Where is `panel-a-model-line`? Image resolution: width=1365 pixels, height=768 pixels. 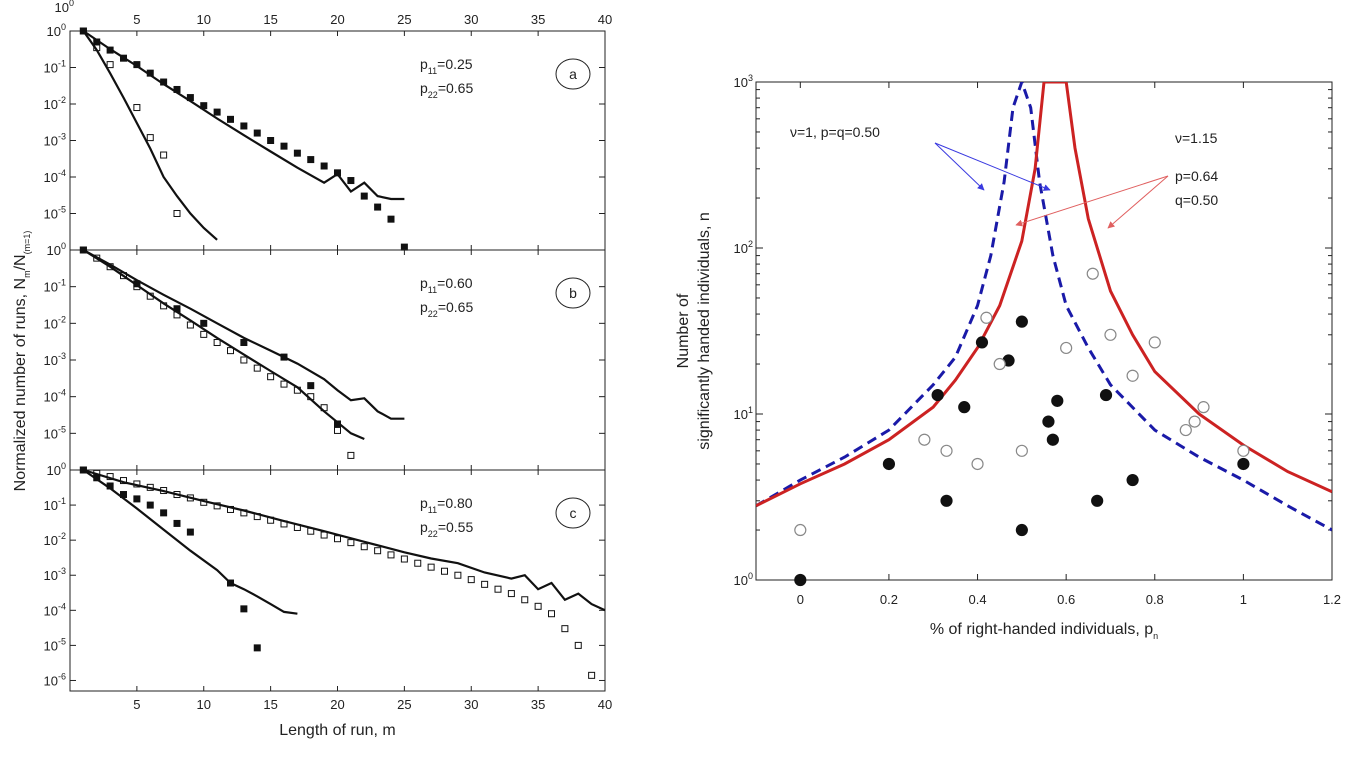 panel-a-model-line is located at coordinates (243, 115).